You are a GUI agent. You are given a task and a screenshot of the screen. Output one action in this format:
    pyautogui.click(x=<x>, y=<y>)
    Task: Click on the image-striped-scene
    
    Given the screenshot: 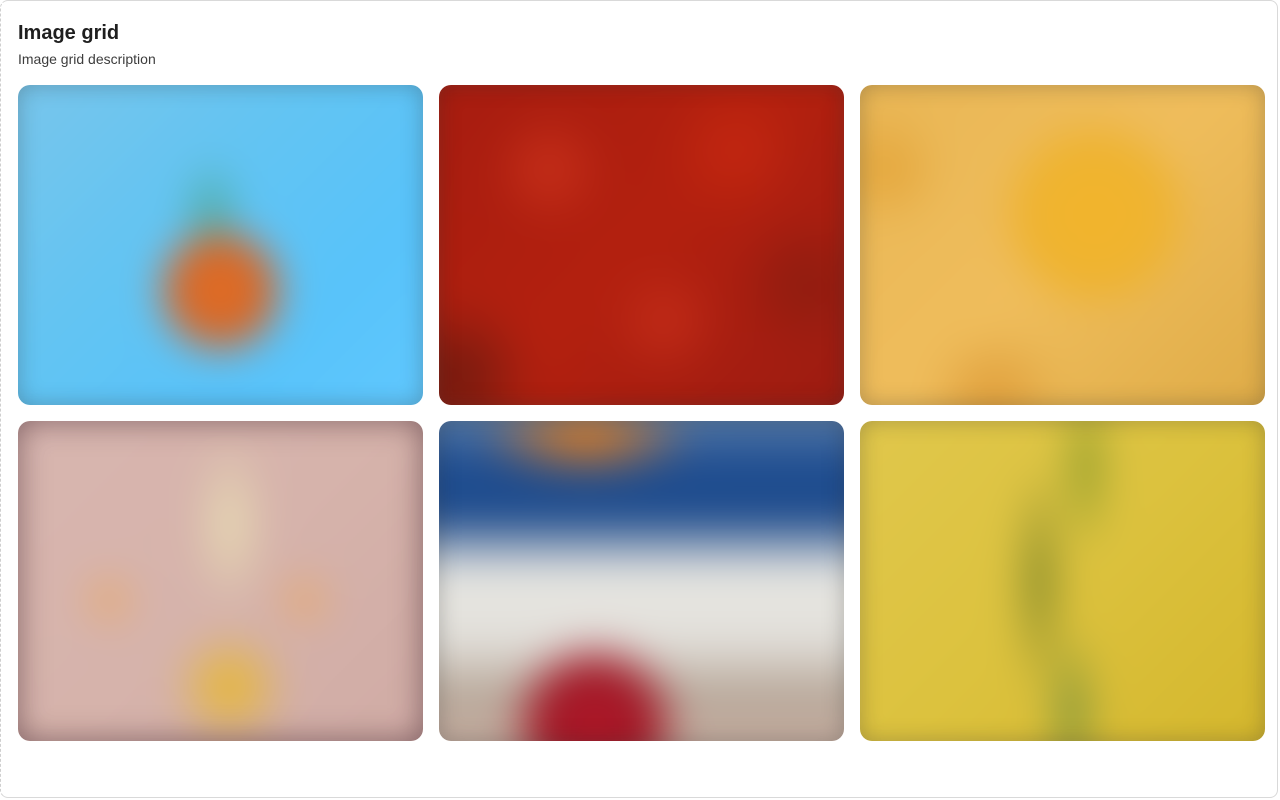 What is the action you would take?
    pyautogui.click(x=641, y=581)
    